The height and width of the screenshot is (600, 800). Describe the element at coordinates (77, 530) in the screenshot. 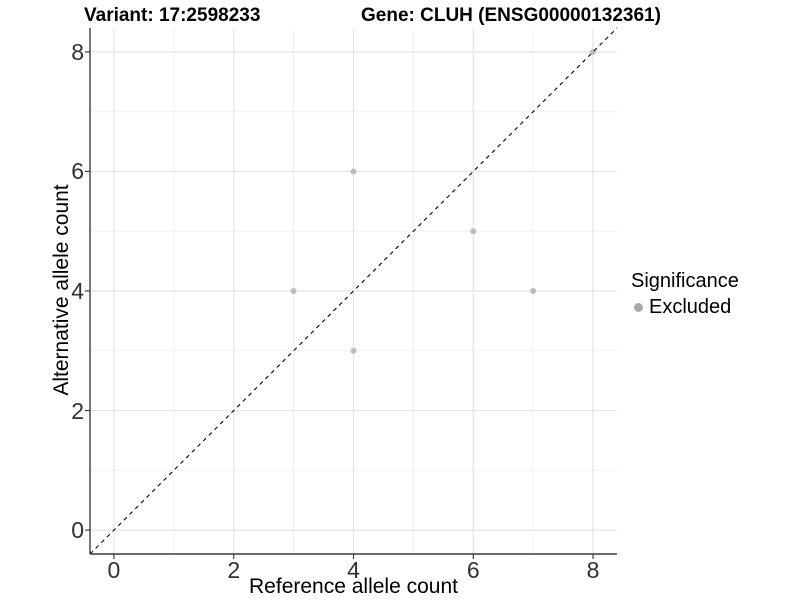

I see `y-tick-label: 0` at that location.